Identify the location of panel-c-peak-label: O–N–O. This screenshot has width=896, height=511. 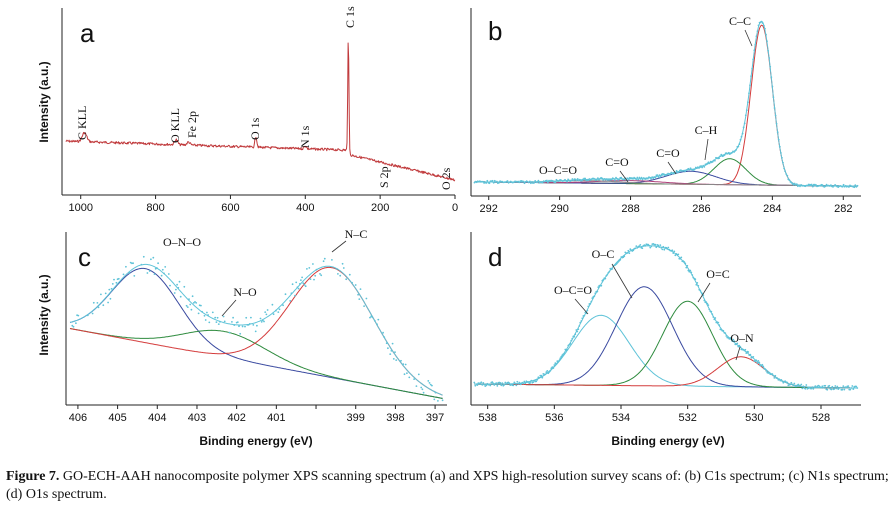
(182, 242).